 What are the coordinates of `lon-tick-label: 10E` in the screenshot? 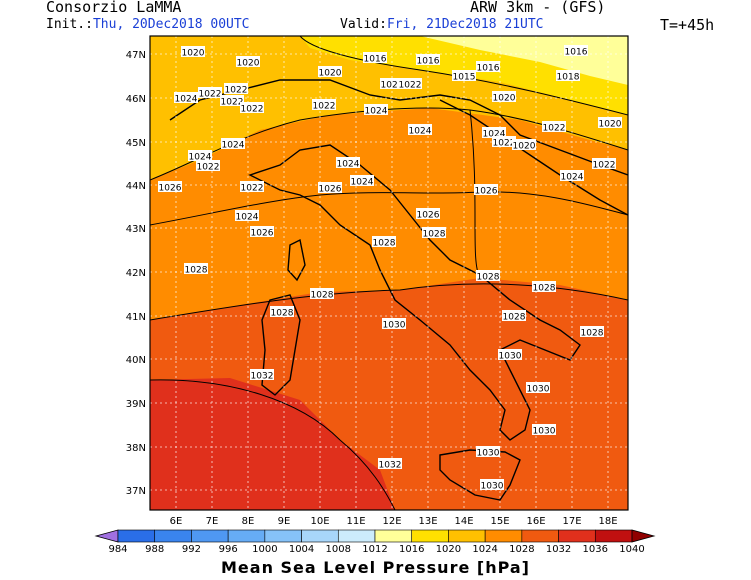 It's located at (319, 521).